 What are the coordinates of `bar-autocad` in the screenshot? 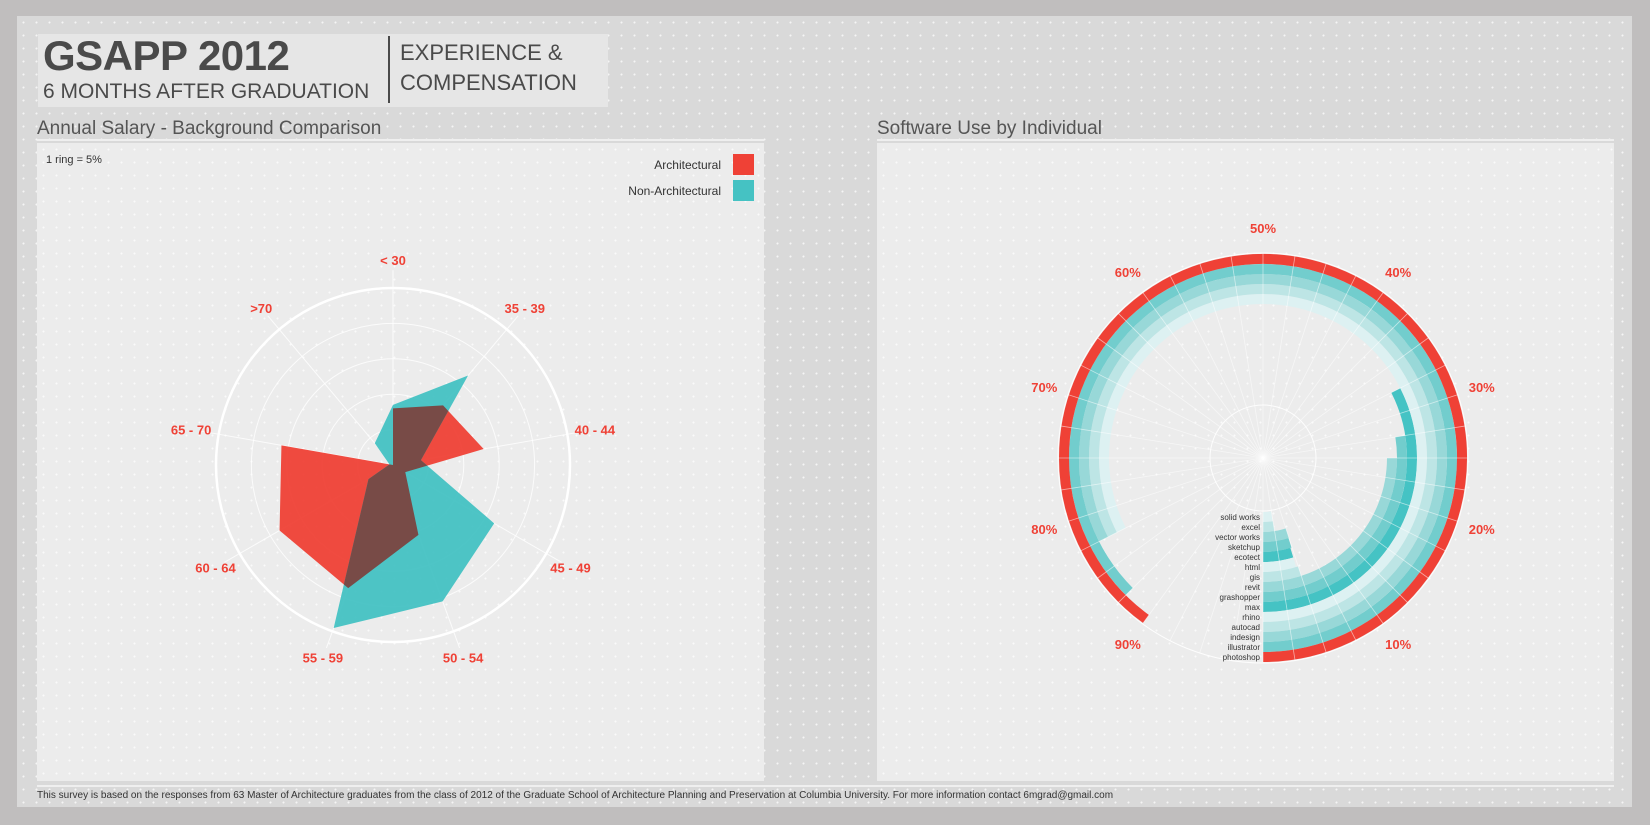 It's located at (1263, 458).